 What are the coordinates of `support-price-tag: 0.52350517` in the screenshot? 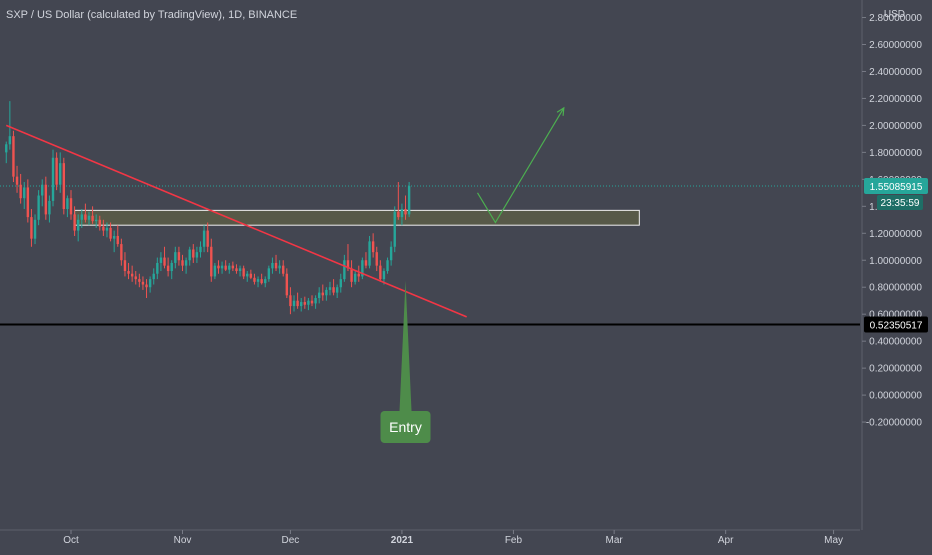 It's located at (896, 324).